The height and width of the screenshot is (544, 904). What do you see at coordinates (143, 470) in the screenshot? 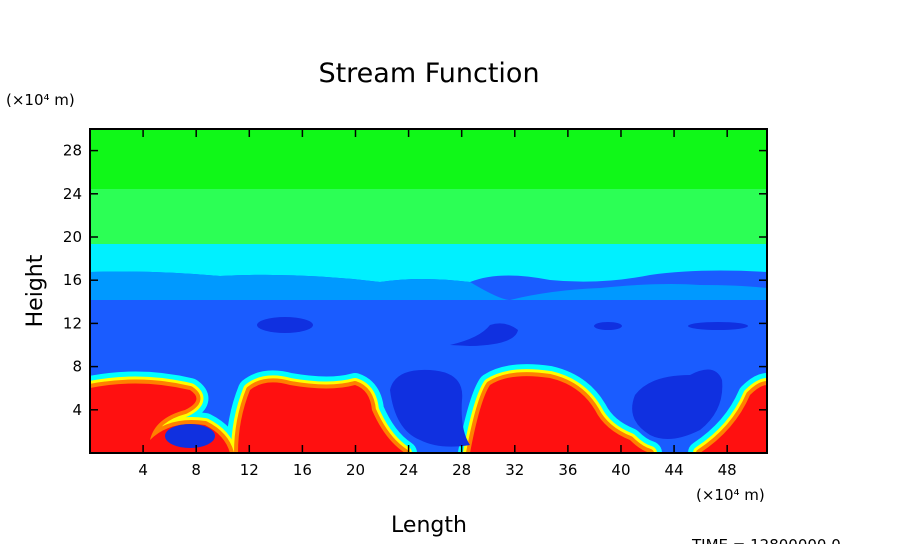
I see `x-tick-label: 4` at bounding box center [143, 470].